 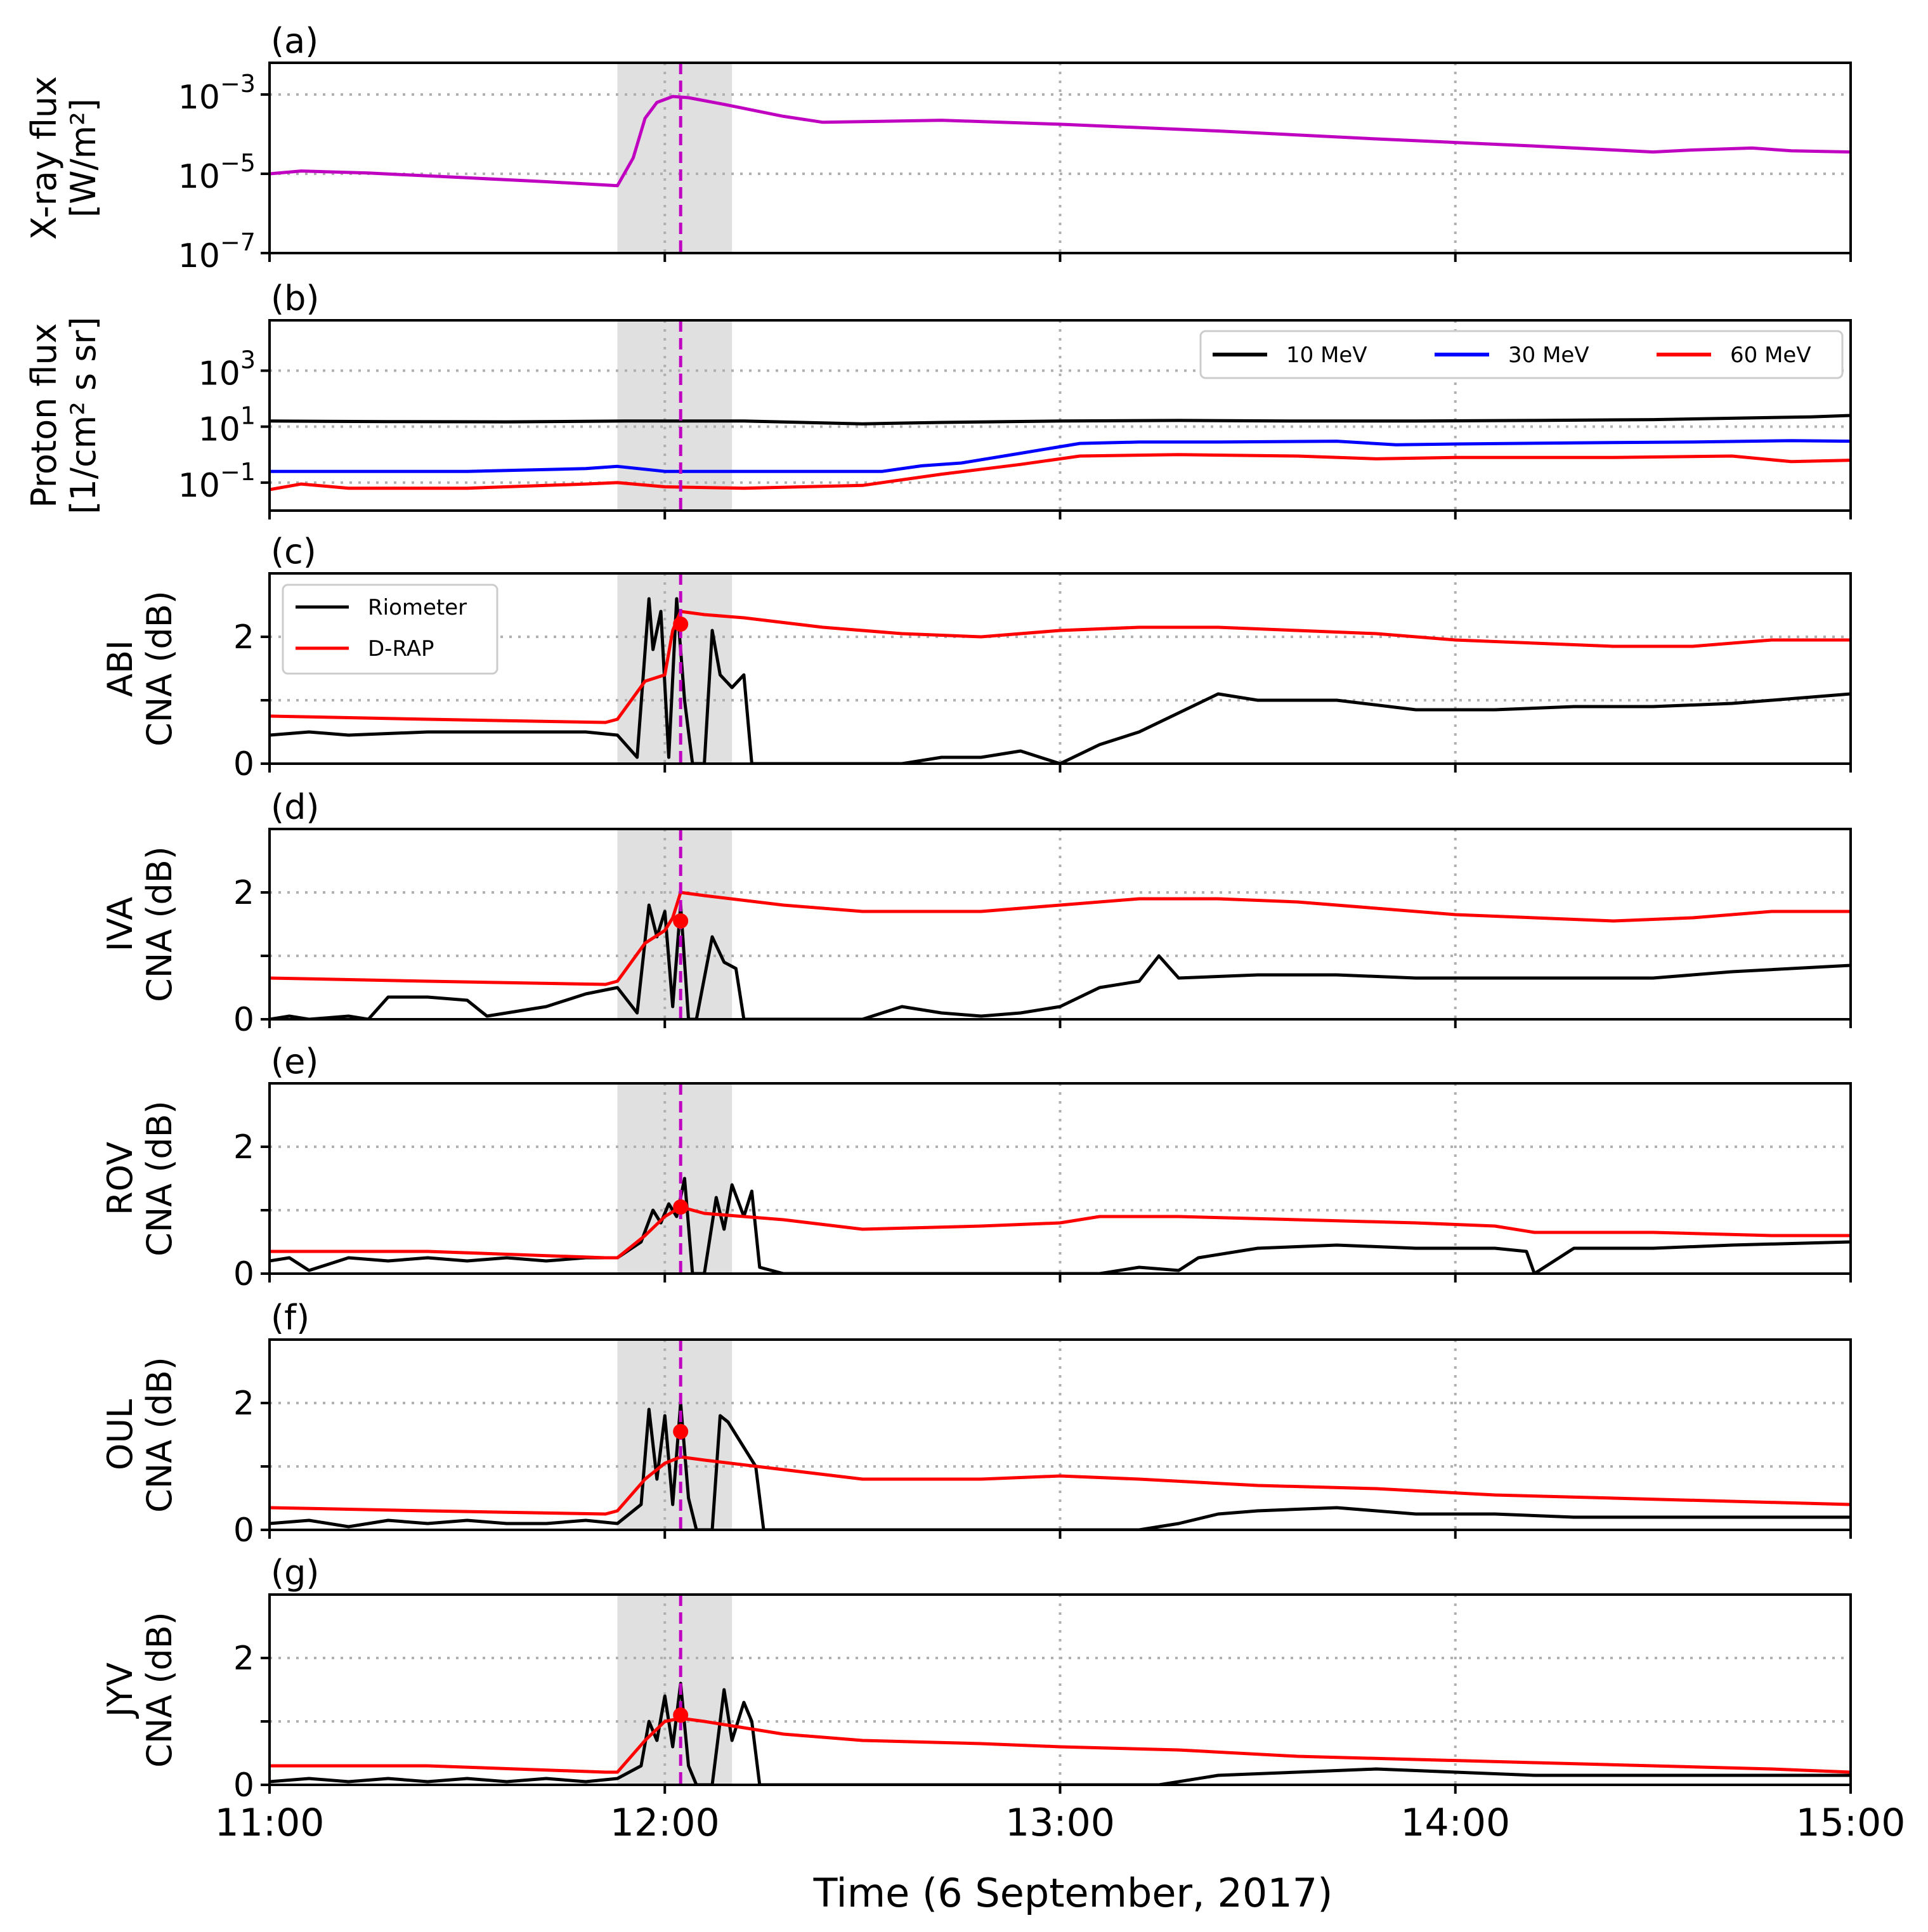 I want to click on series-10-mev-line, so click(x=1060, y=420).